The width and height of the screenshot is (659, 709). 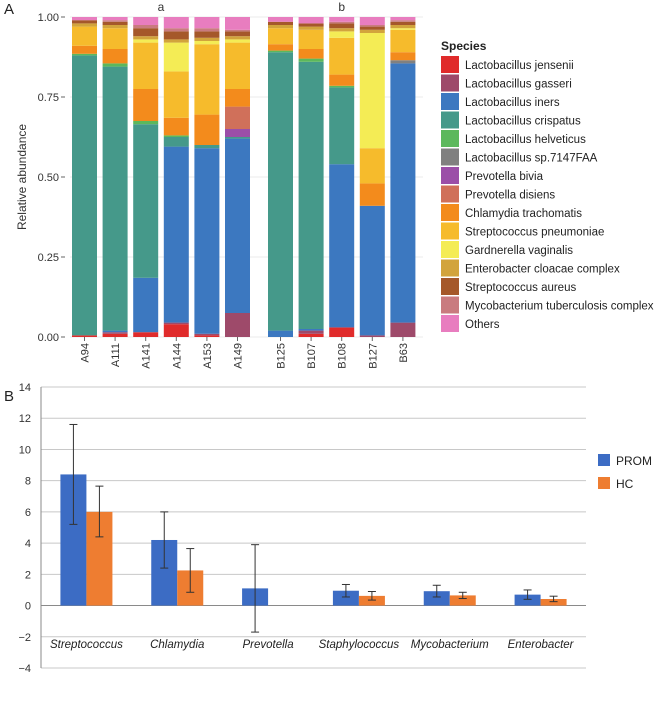 What do you see at coordinates (84, 25) in the screenshot?
I see `bar-a94-enterobacter-cloacae-complex` at bounding box center [84, 25].